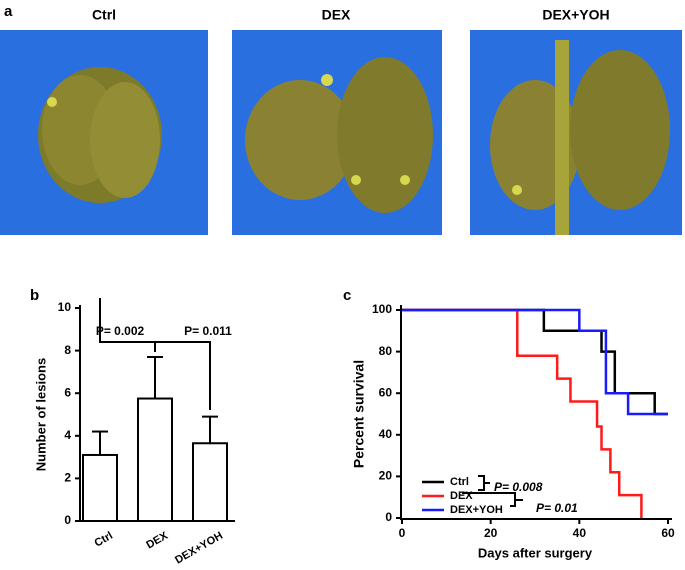 The image size is (685, 570). Describe the element at coordinates (535, 552) in the screenshot. I see `x-axis-label: Days after surgery` at that location.